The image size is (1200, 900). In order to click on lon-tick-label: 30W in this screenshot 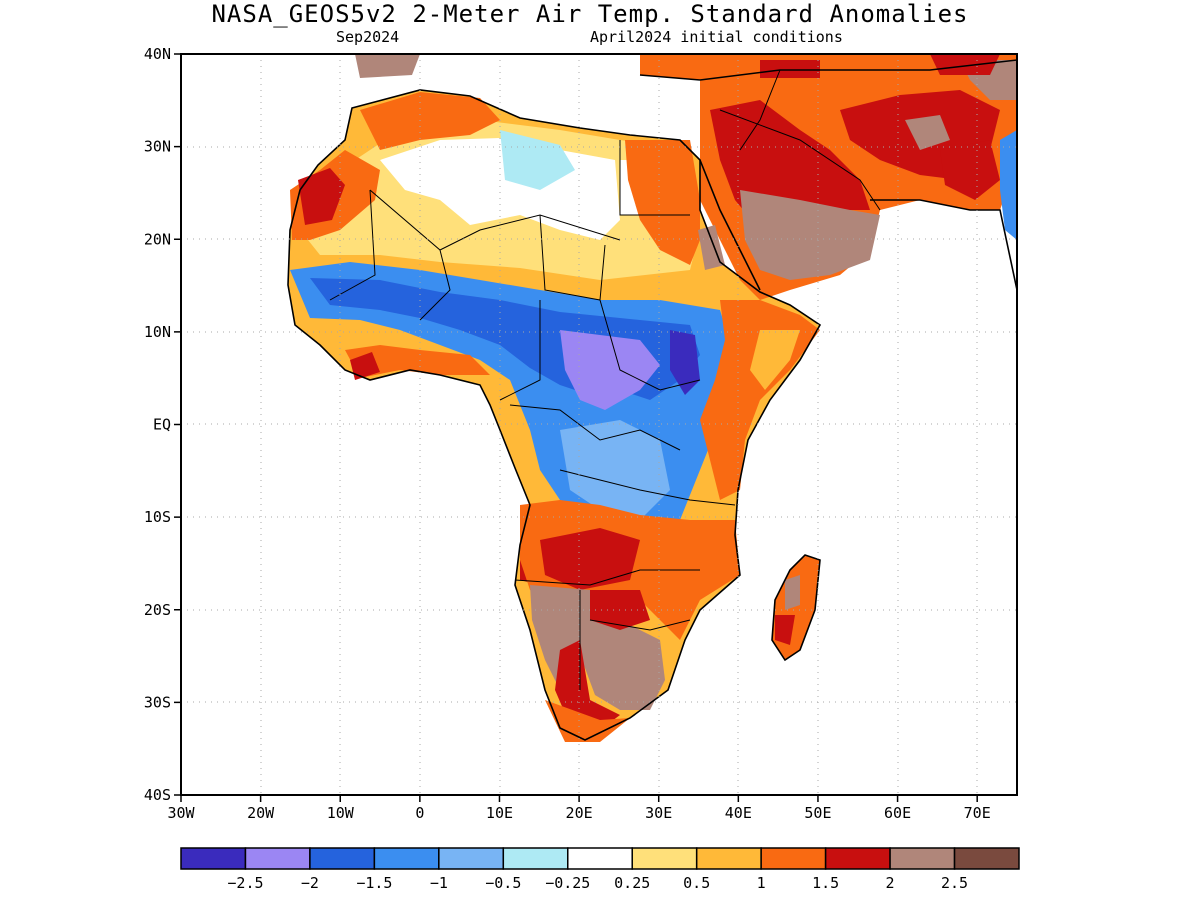, I will do `click(181, 813)`.